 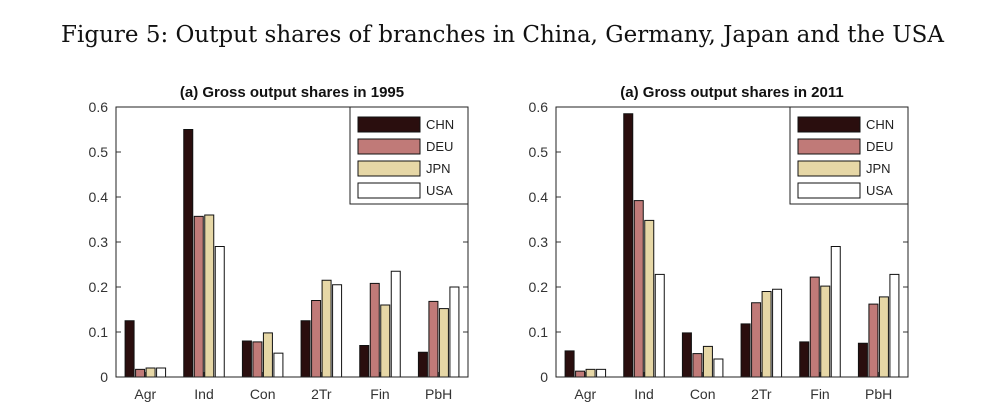 I want to click on chart-title: (a) Gross output shares in 1995, so click(x=292, y=92).